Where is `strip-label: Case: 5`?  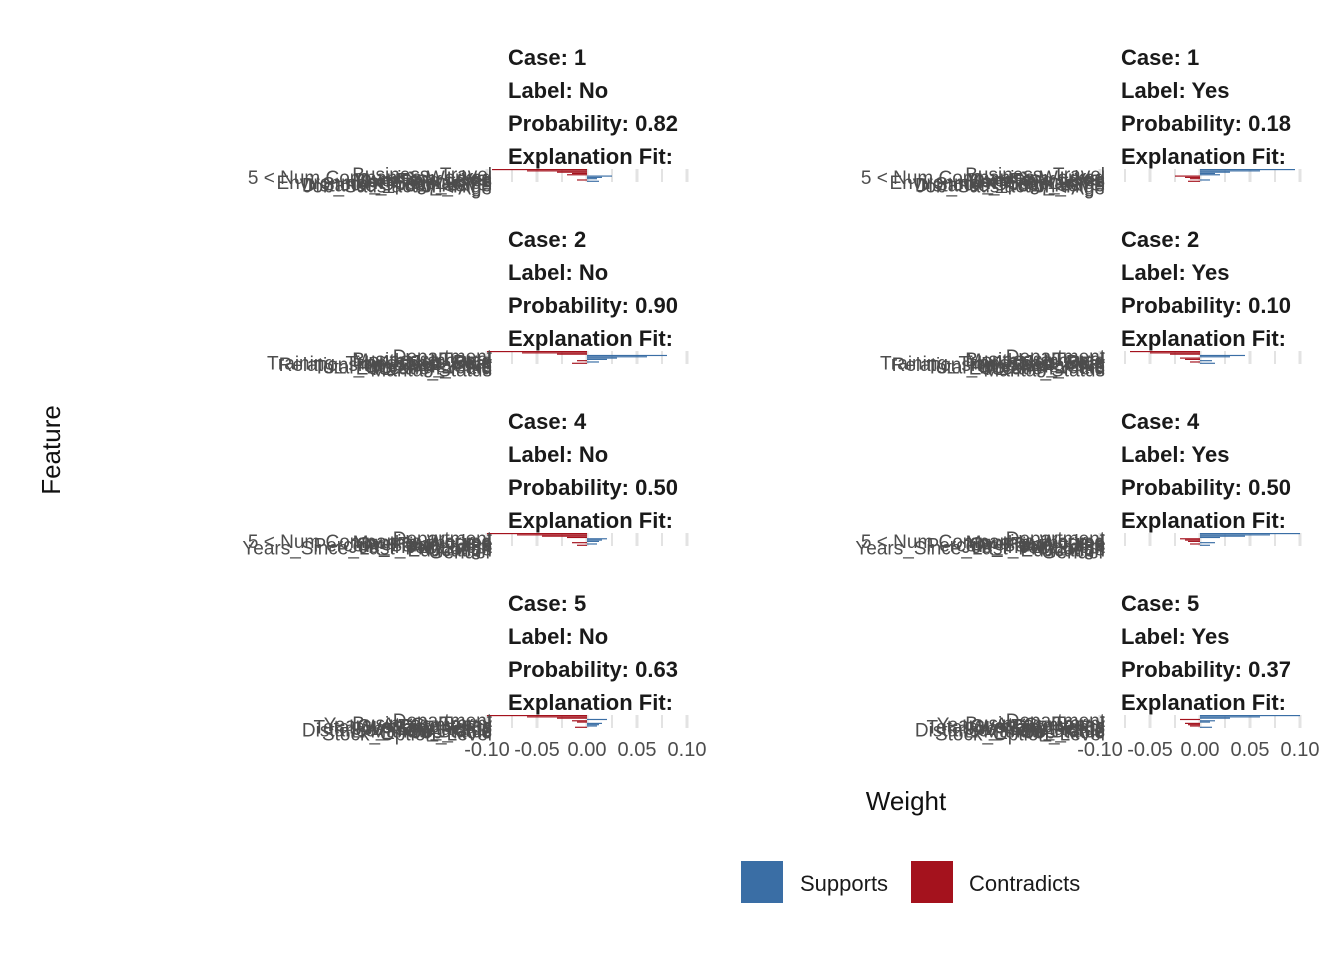
strip-label: Case: 5 is located at coordinates (547, 603).